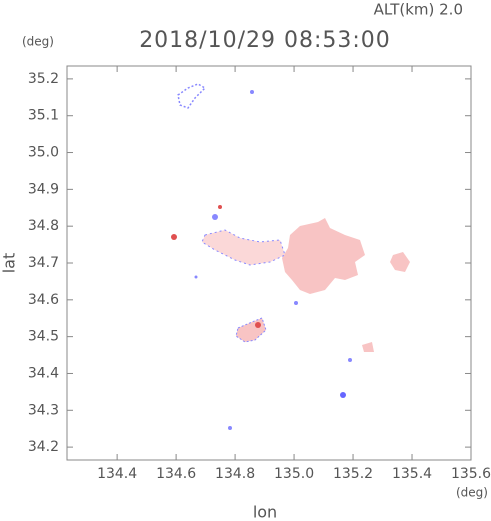 The image size is (491, 521). Describe the element at coordinates (117, 474) in the screenshot. I see `x-tick-label: 134.4` at that location.